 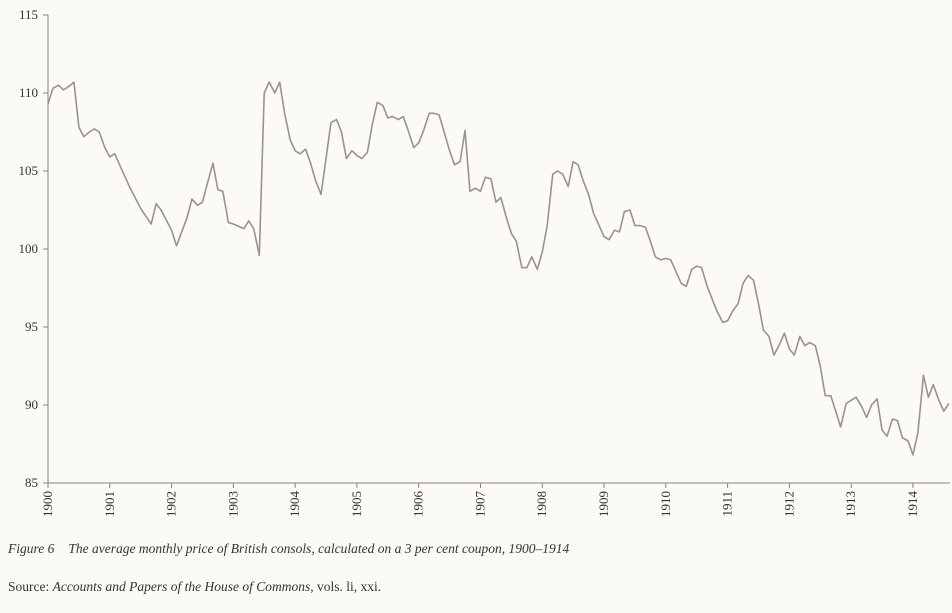 What do you see at coordinates (28, 14) in the screenshot?
I see `y-tick-label: 115` at bounding box center [28, 14].